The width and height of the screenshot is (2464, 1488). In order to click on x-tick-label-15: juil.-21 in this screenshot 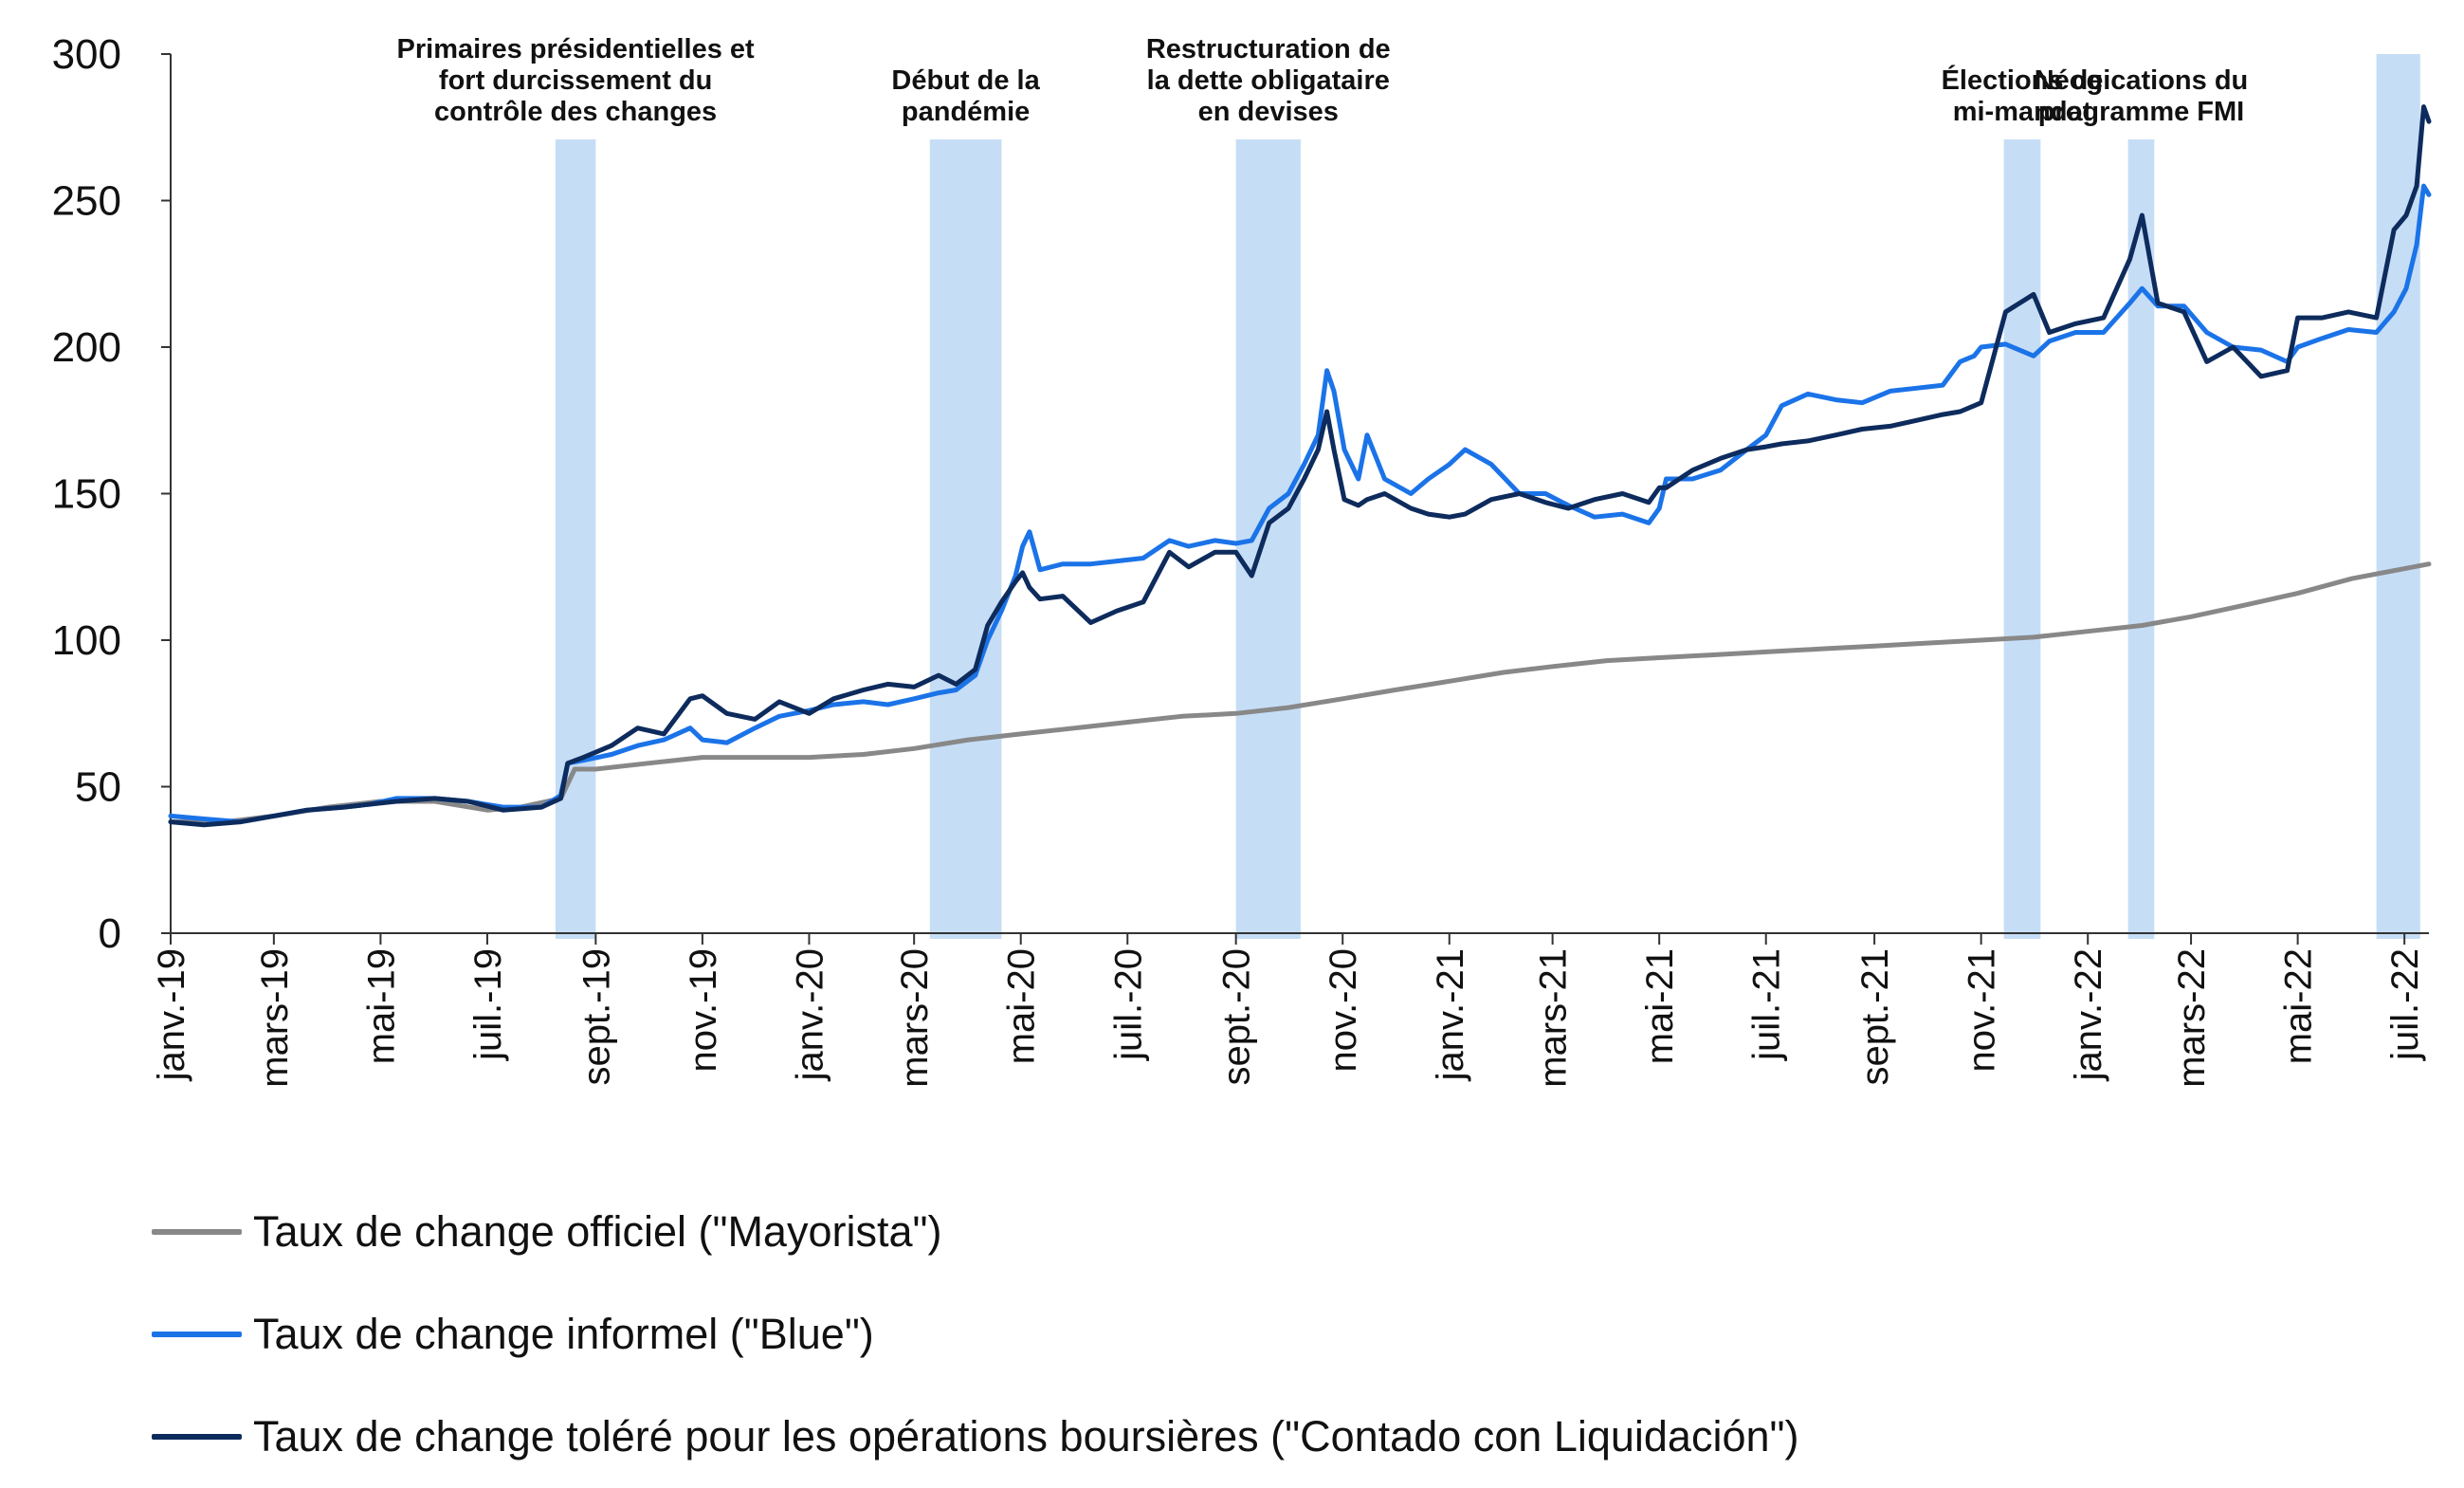, I will do `click(1767, 1004)`.